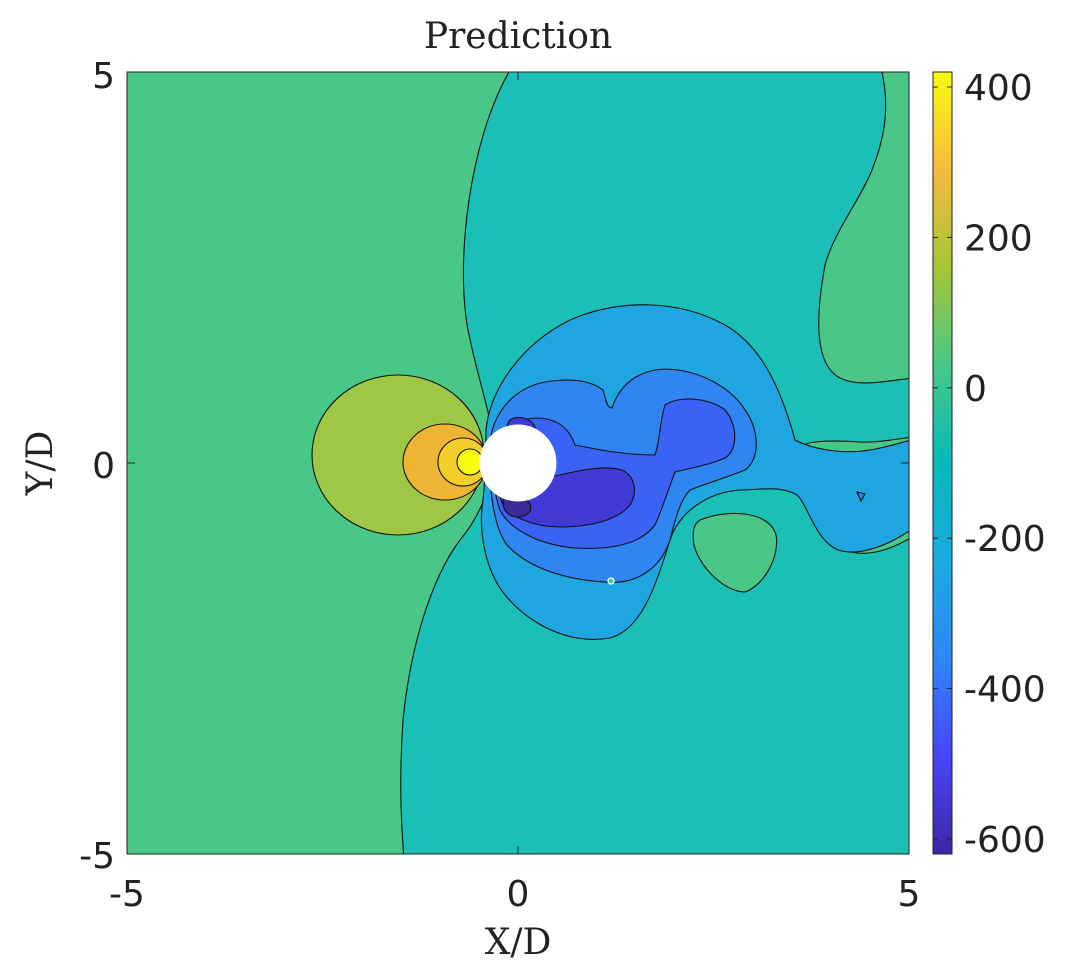 This screenshot has height=966, width=1069. I want to click on x-axis: -5 0 5 X/D, so click(514, 918).